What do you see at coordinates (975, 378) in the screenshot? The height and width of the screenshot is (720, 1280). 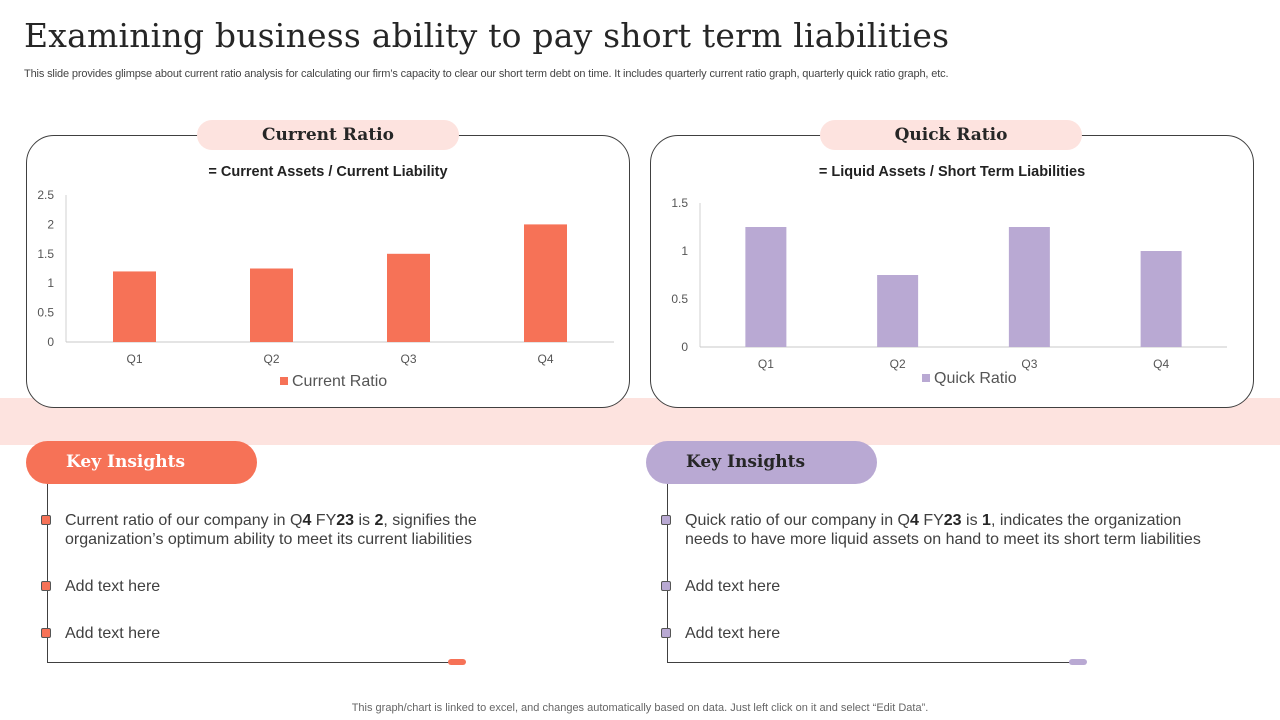 I see `legend-label: Quick Ratio` at bounding box center [975, 378].